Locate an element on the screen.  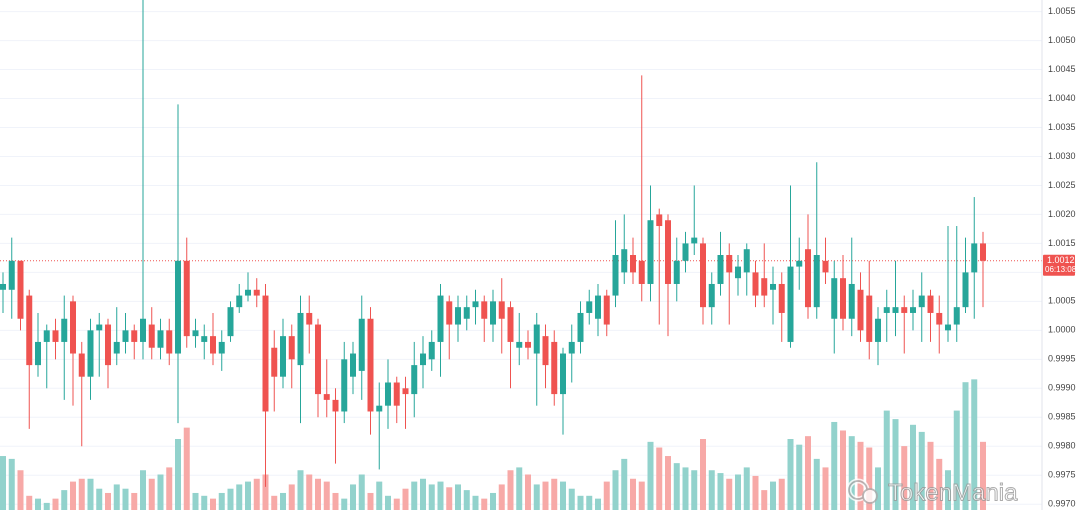
y-tick-label: 1.0005 is located at coordinates (1062, 301).